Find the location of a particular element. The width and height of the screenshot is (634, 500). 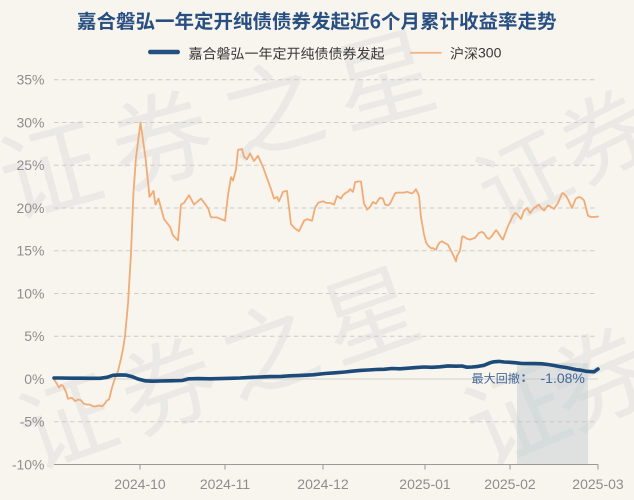

svg-text: 2025-03 is located at coordinates (598, 484).